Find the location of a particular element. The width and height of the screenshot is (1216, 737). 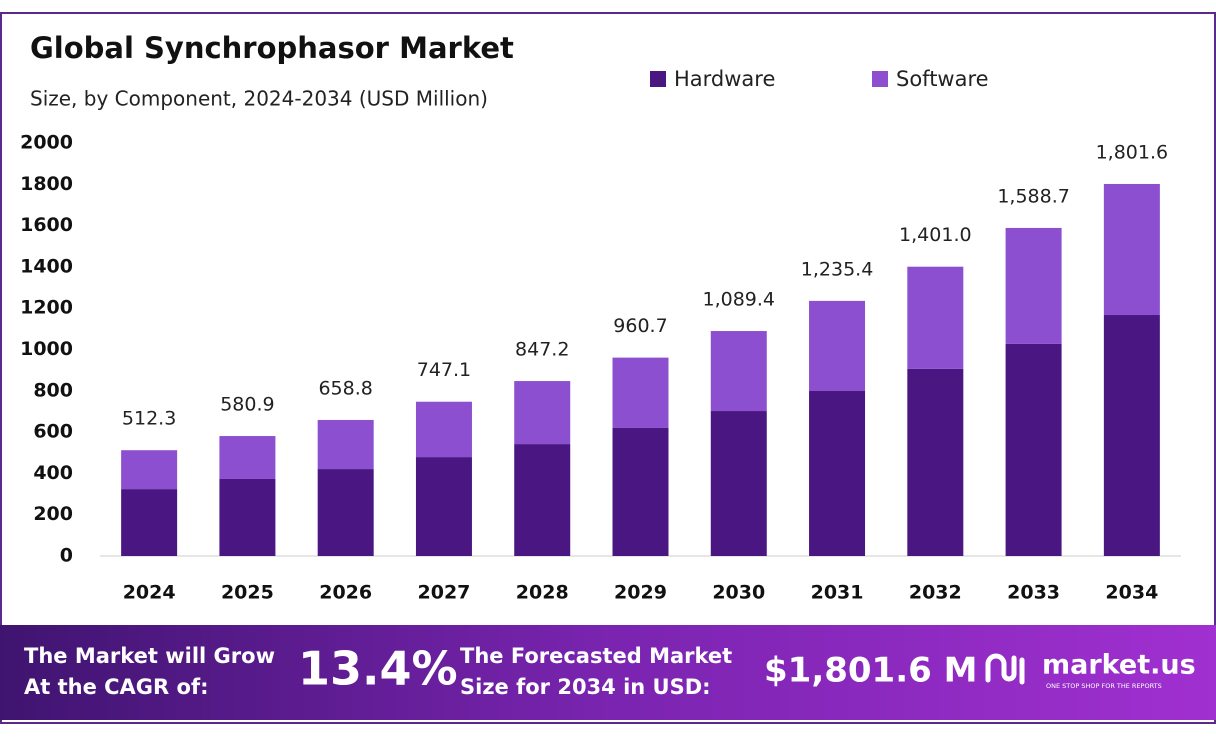

y-tick-label: 1000 is located at coordinates (46, 349).